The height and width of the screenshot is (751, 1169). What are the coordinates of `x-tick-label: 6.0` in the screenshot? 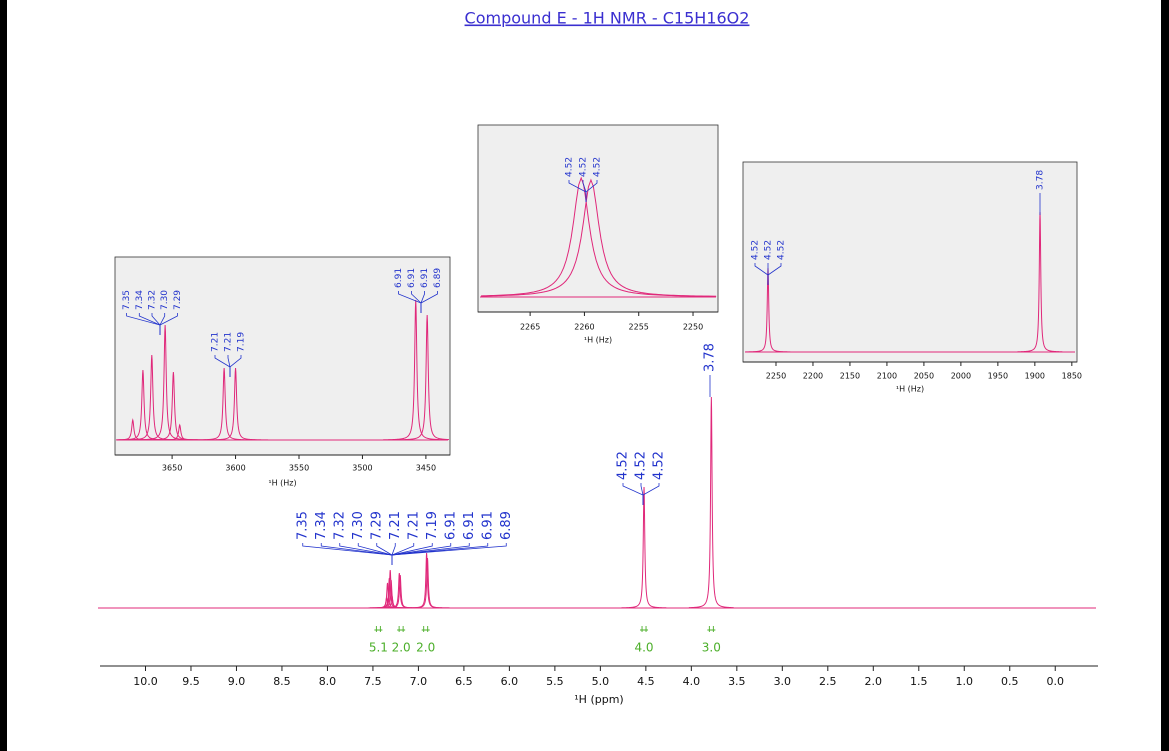 It's located at (510, 681).